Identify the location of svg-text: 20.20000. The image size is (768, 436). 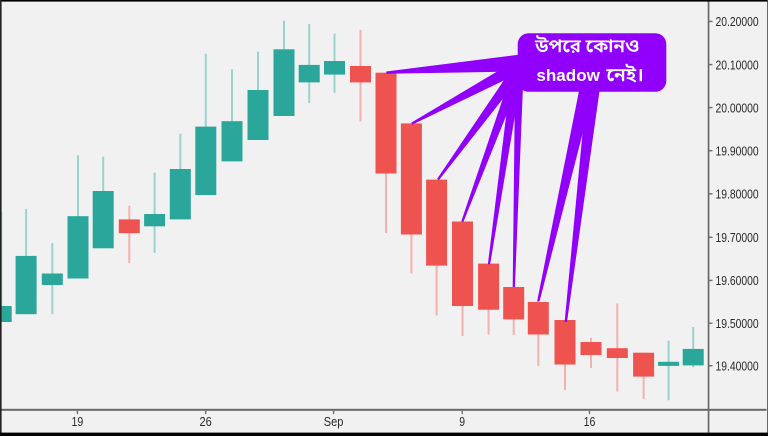
(737, 21).